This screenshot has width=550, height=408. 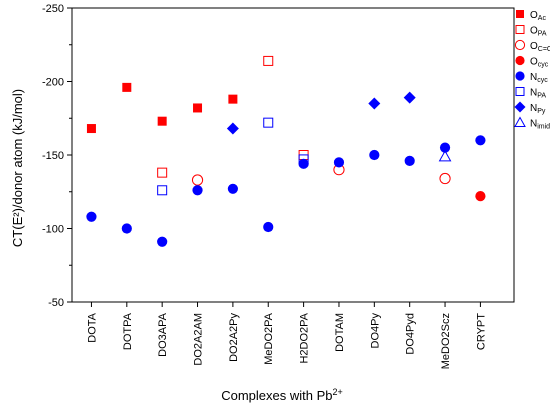 What do you see at coordinates (538, 16) in the screenshot?
I see `legend-label-o-ac: OAc` at bounding box center [538, 16].